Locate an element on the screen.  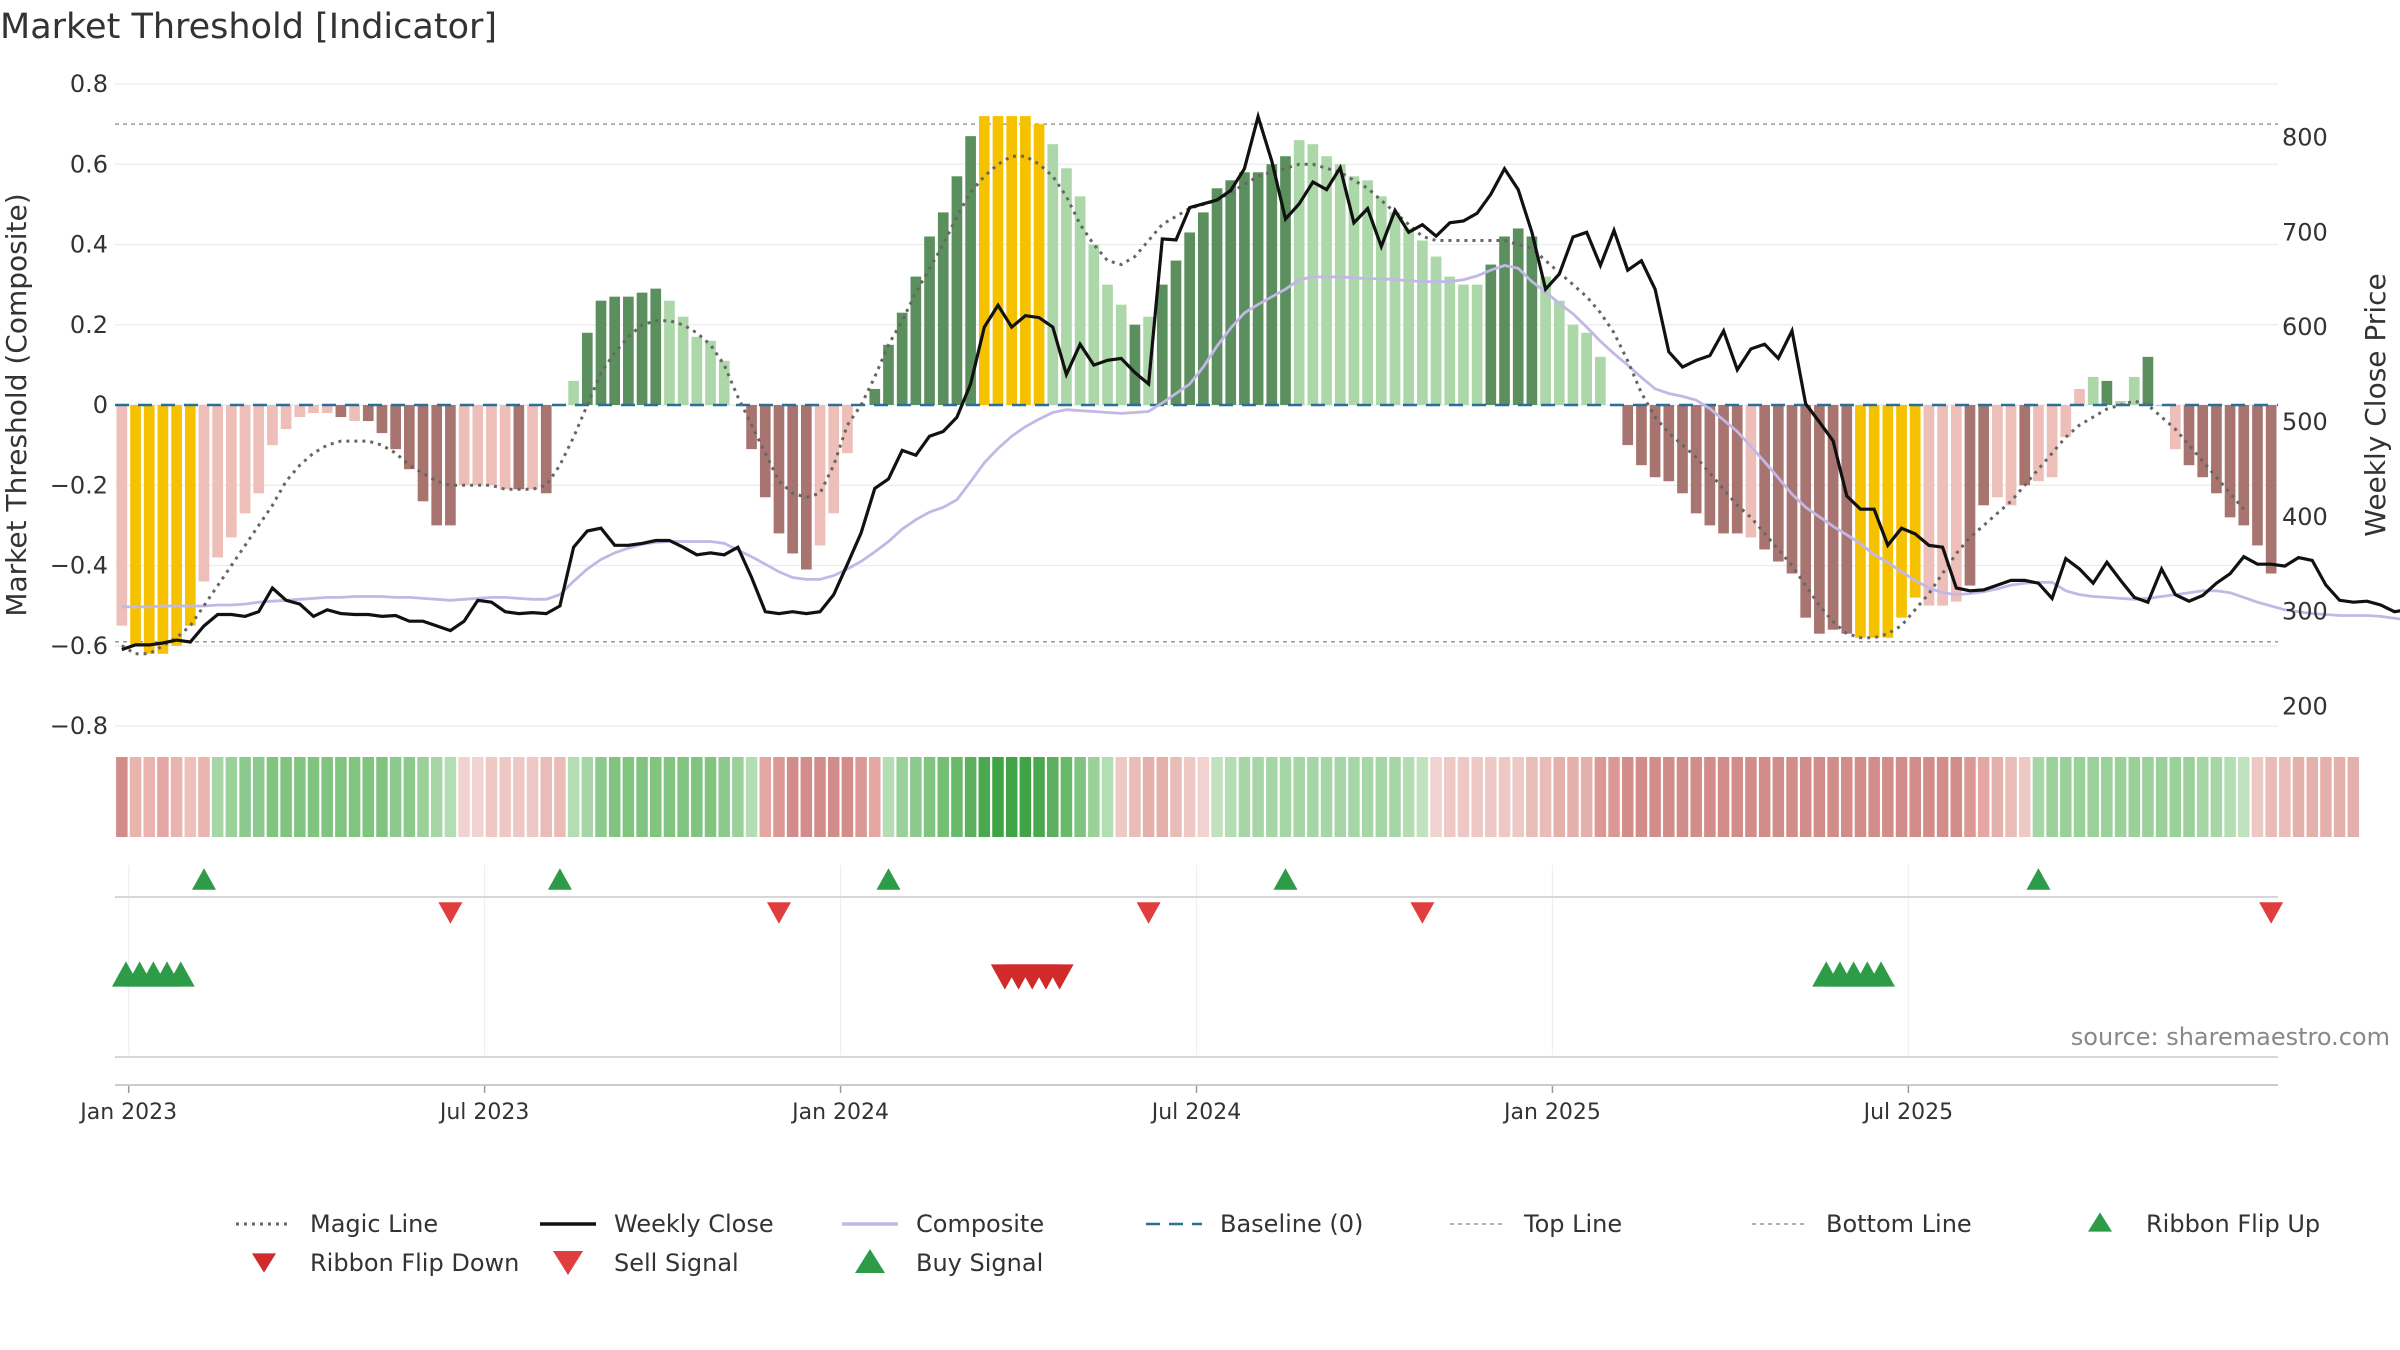
ribbon-flip-down-marker is located at coordinates (1059, 977).